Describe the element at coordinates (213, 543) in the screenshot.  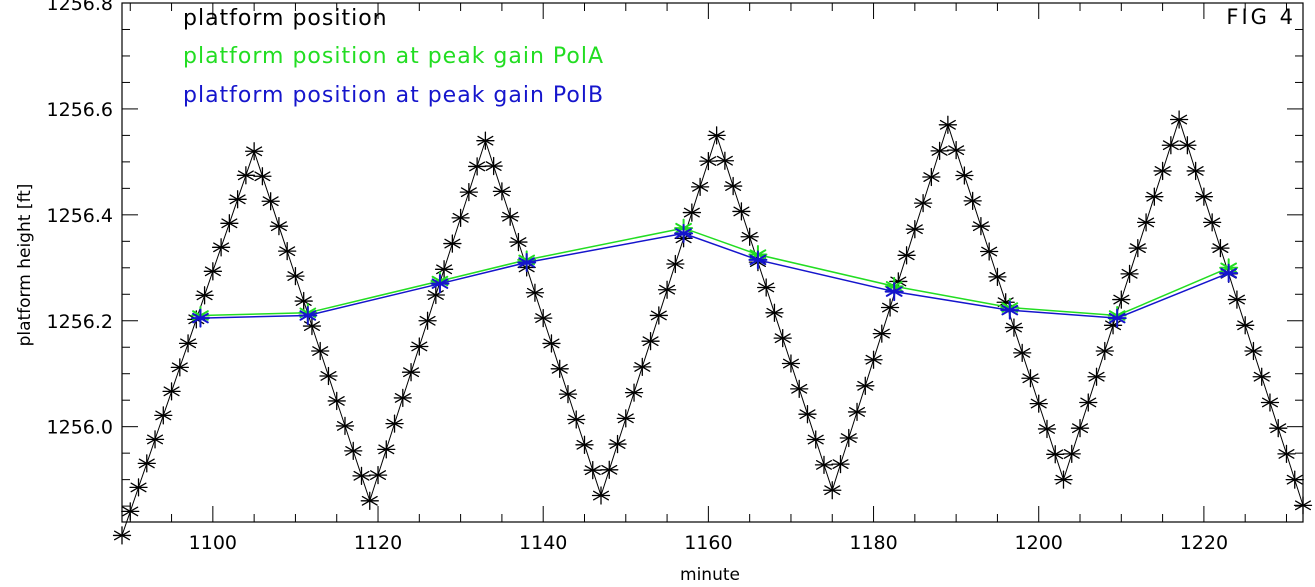
I see `x-tick-label: 1100` at that location.